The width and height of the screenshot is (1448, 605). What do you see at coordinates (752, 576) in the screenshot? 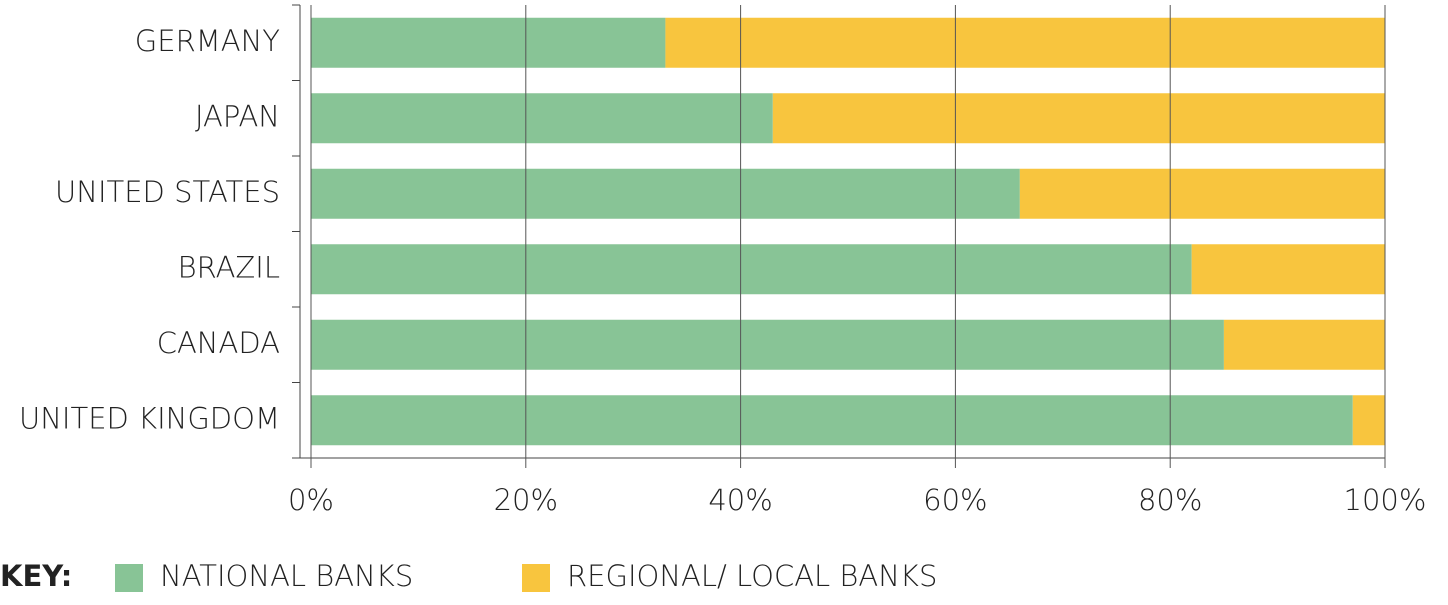
I see `legend-label: REGIONAL/ LOCAL BANKS` at bounding box center [752, 576].